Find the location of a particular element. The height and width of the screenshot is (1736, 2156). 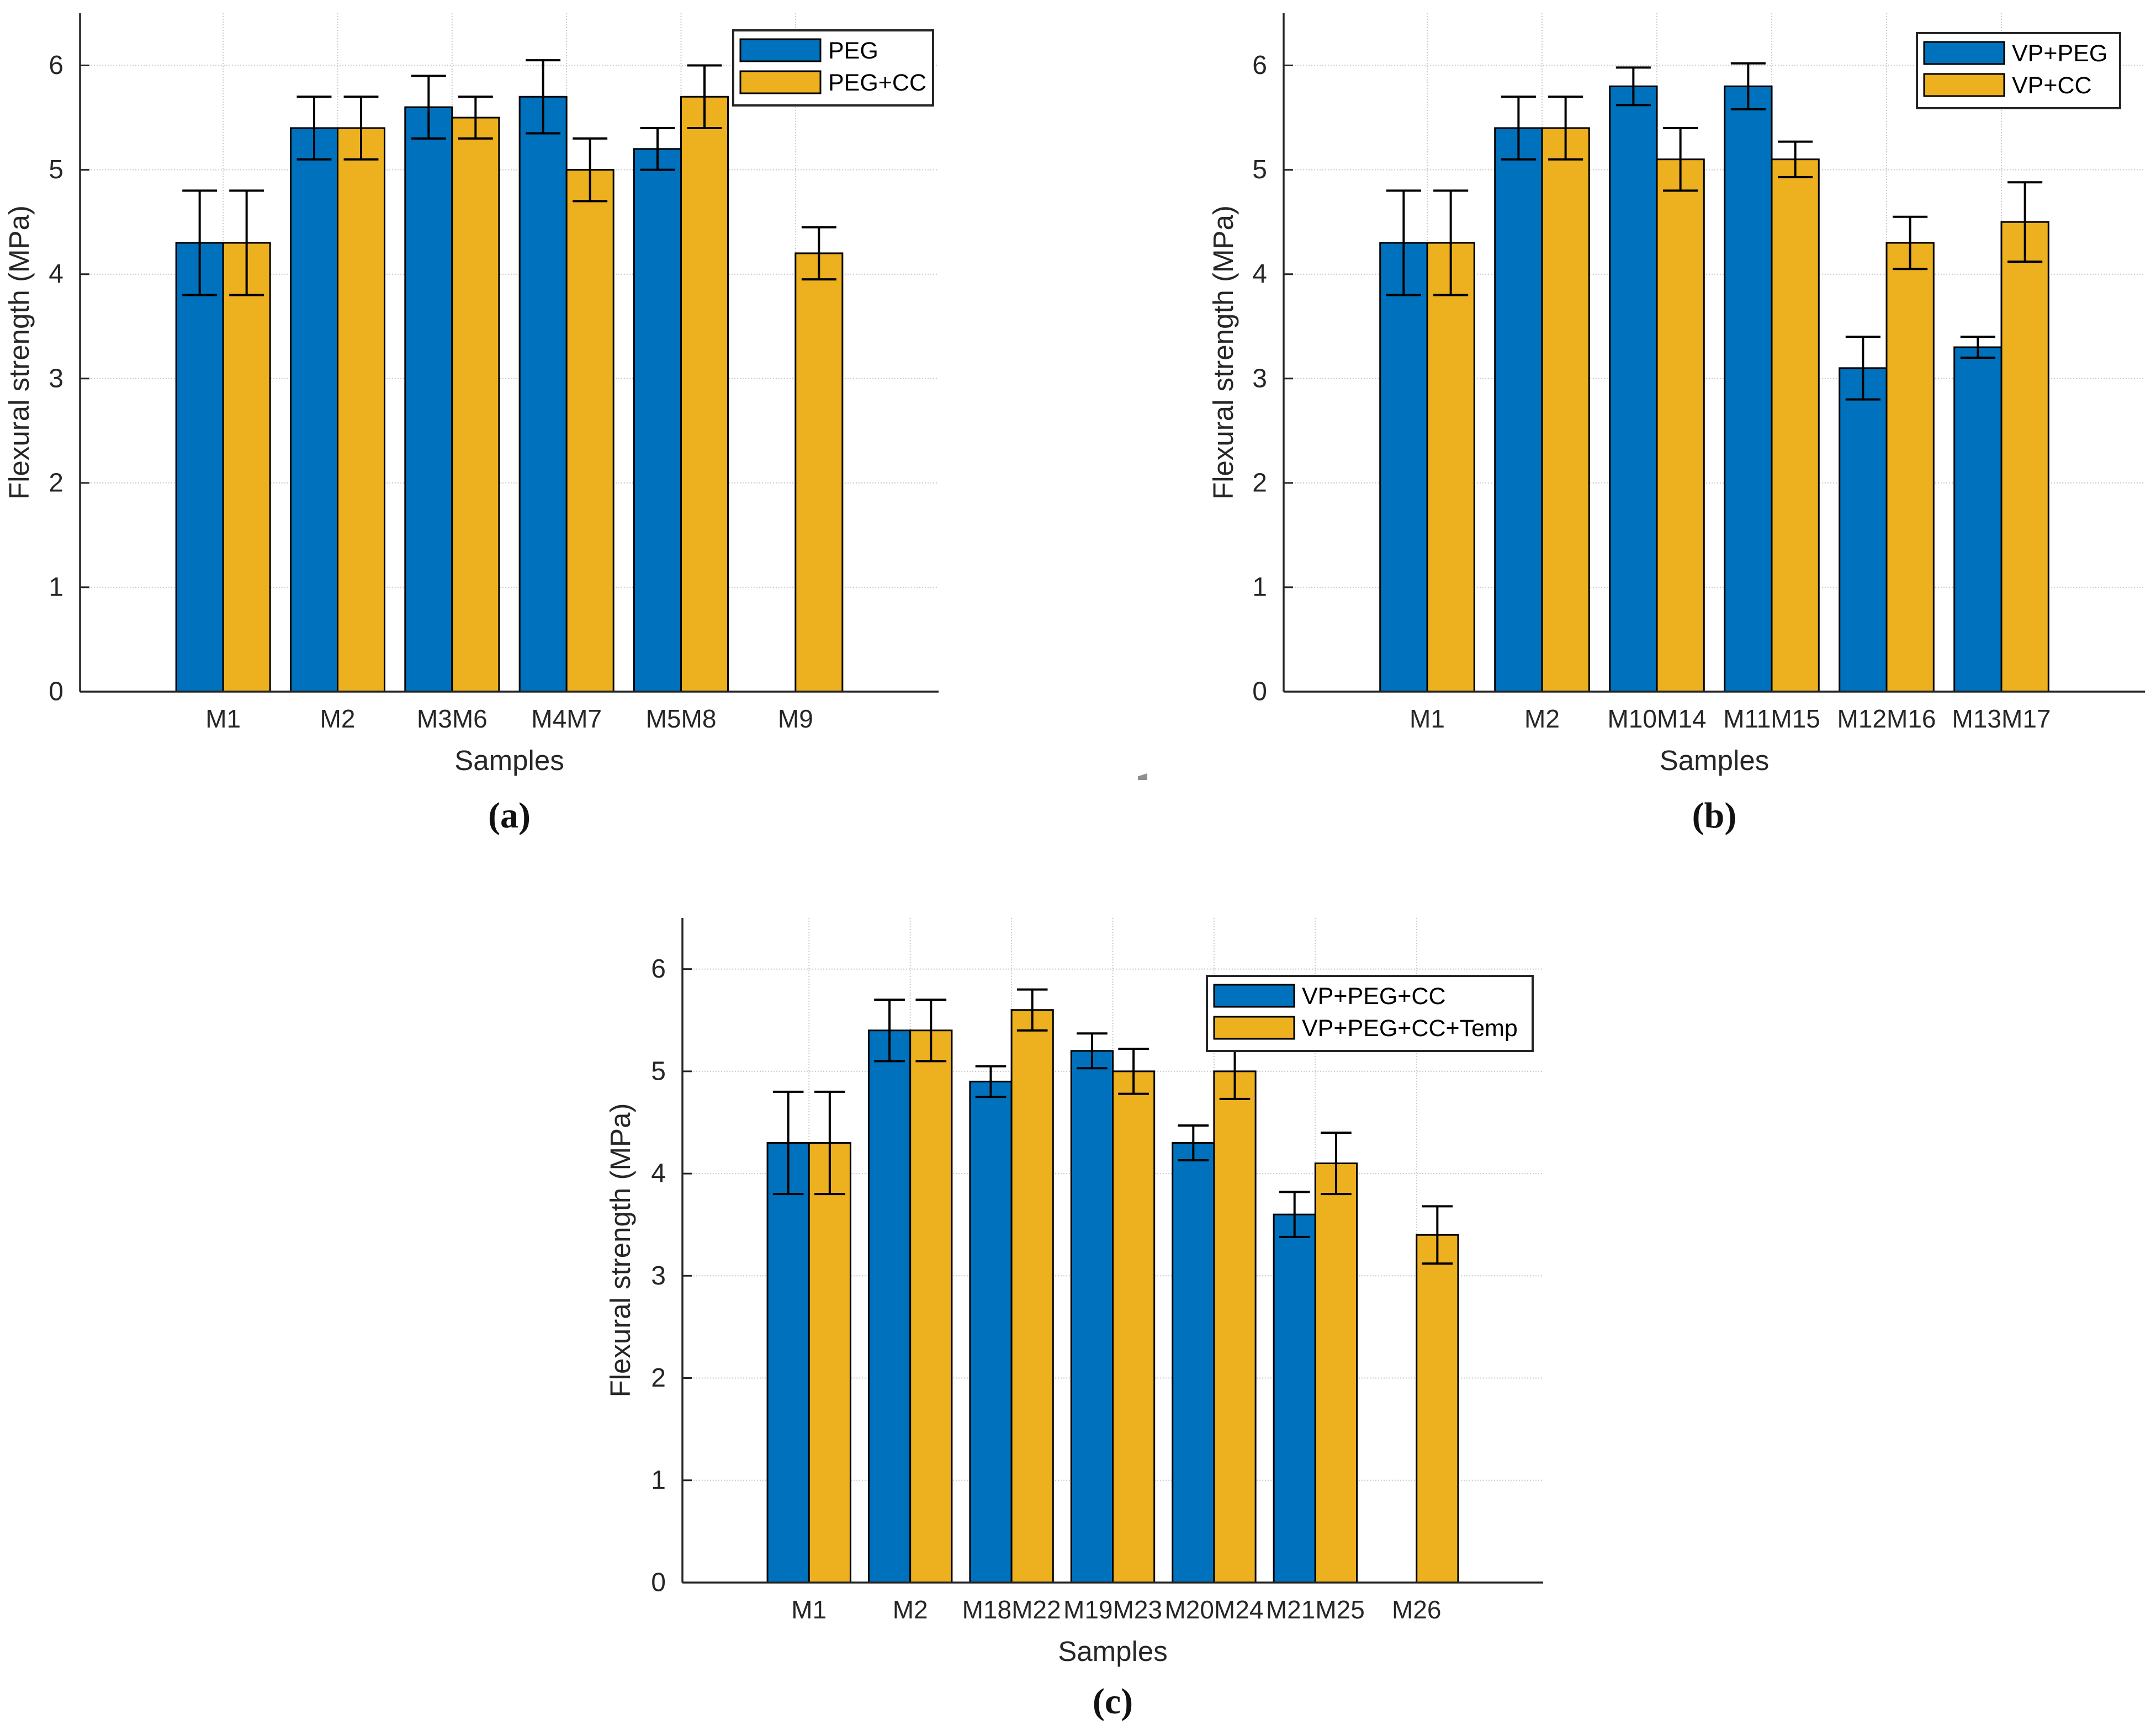

bar-PEG-M1 is located at coordinates (200, 467).